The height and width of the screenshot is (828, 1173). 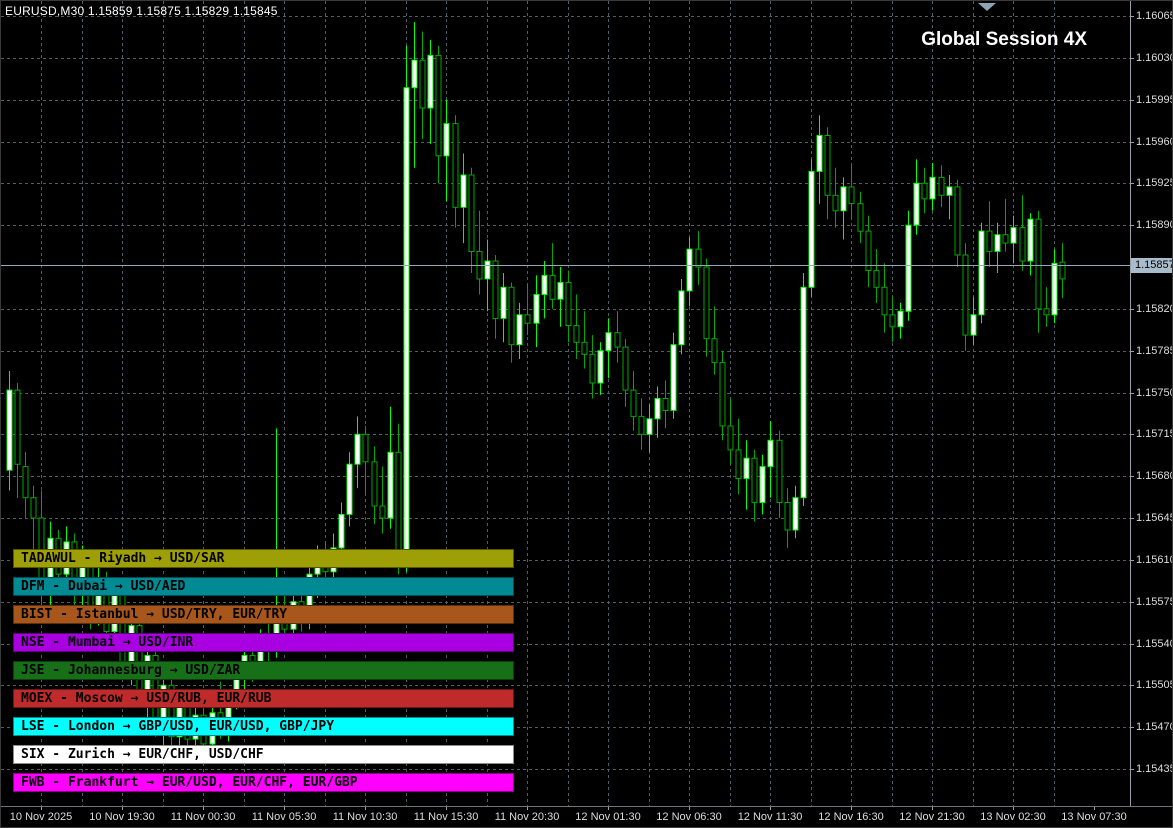 What do you see at coordinates (1154, 309) in the screenshot?
I see `price-axis-label: 1.15820` at bounding box center [1154, 309].